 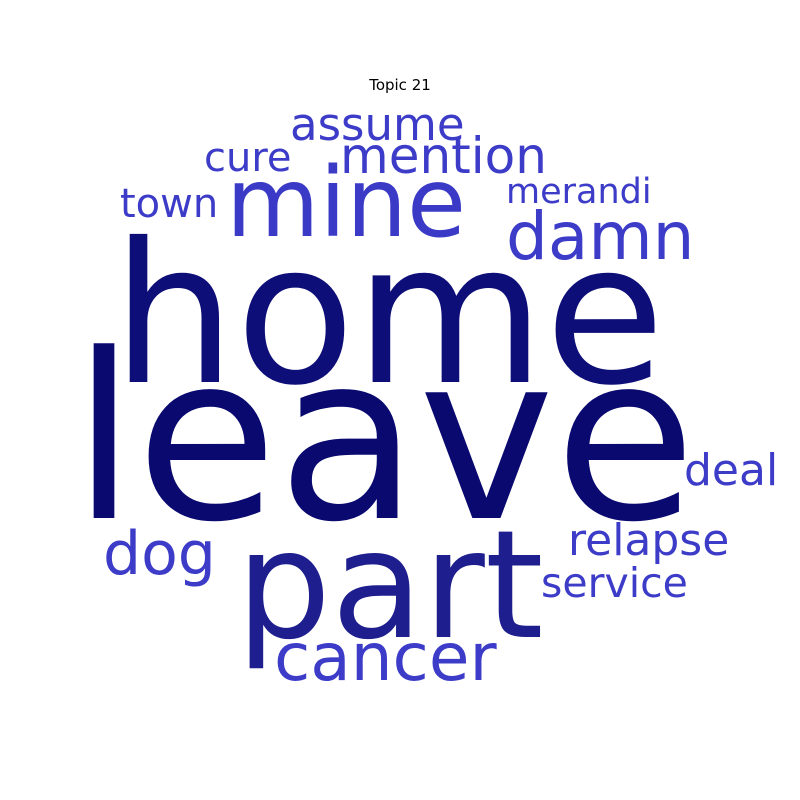 What do you see at coordinates (385, 657) in the screenshot?
I see `word-cancer: cancer` at bounding box center [385, 657].